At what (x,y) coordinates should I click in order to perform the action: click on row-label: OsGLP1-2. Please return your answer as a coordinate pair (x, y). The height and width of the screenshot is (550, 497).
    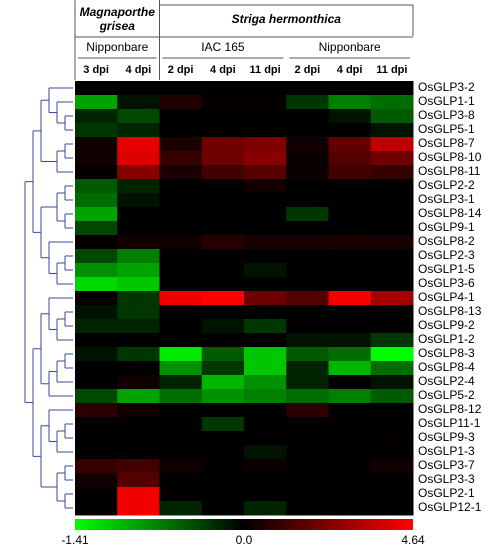
    Looking at the image, I should click on (446, 339).